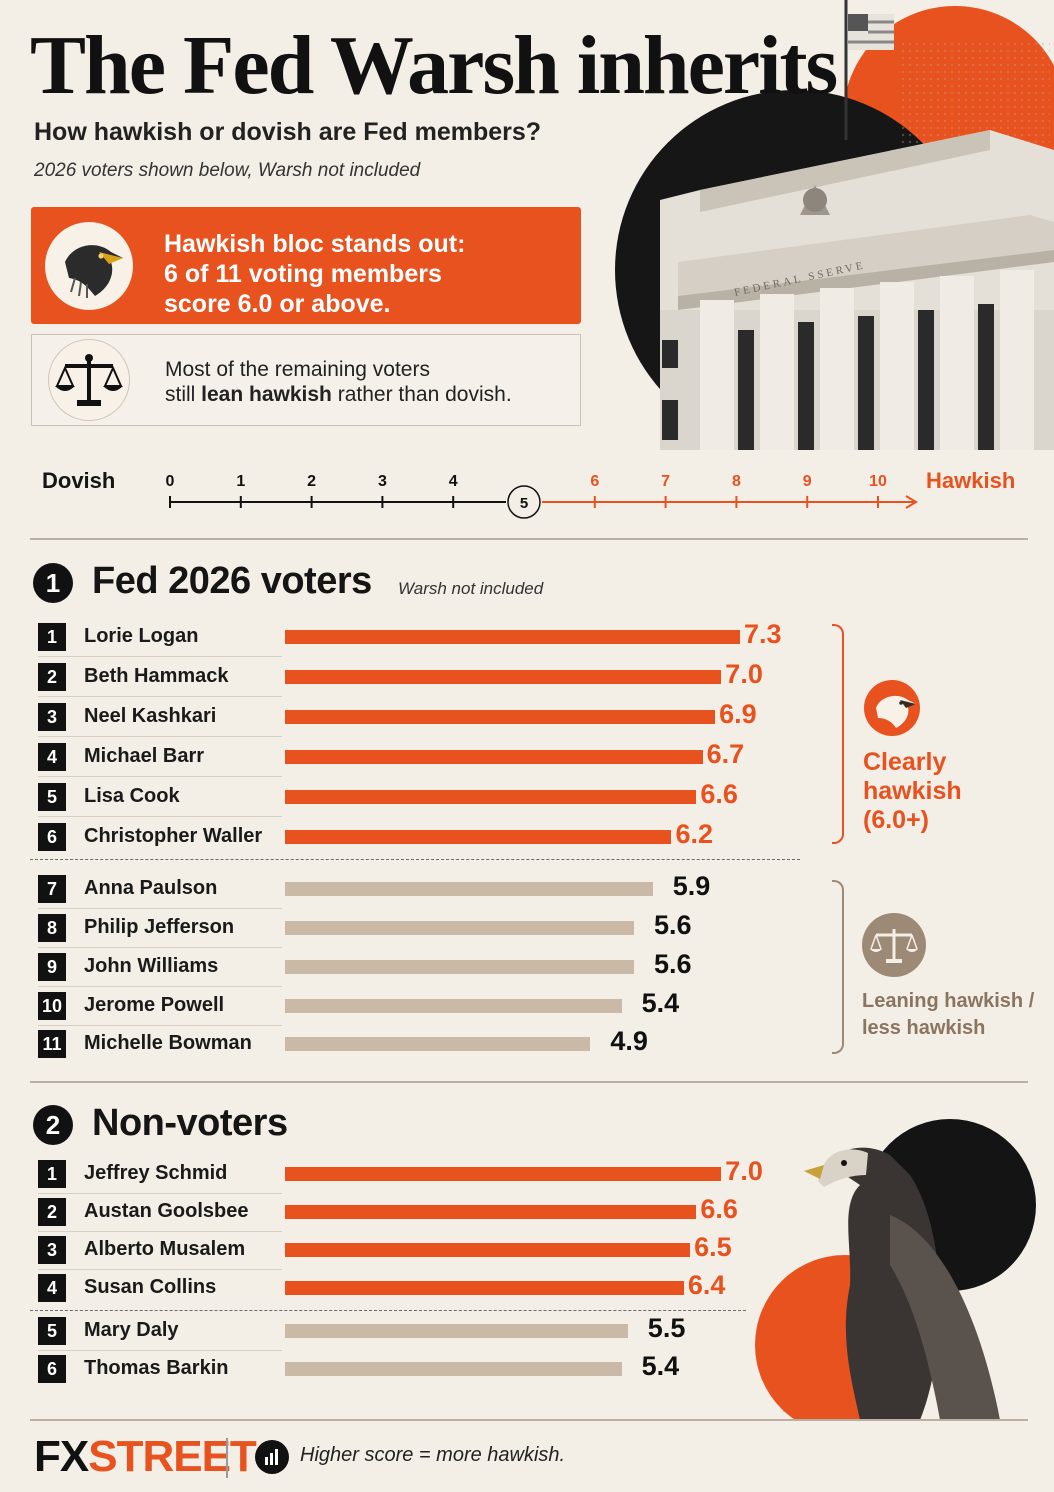 This screenshot has height=1492, width=1054. I want to click on flag-icon, so click(871, 32).